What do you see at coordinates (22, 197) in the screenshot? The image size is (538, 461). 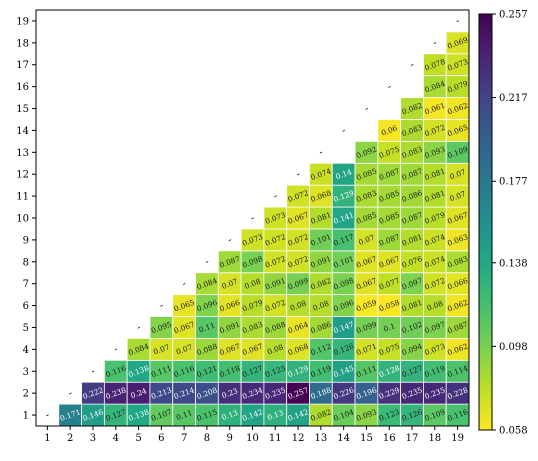 I see `y-tick-label: 11` at bounding box center [22, 197].